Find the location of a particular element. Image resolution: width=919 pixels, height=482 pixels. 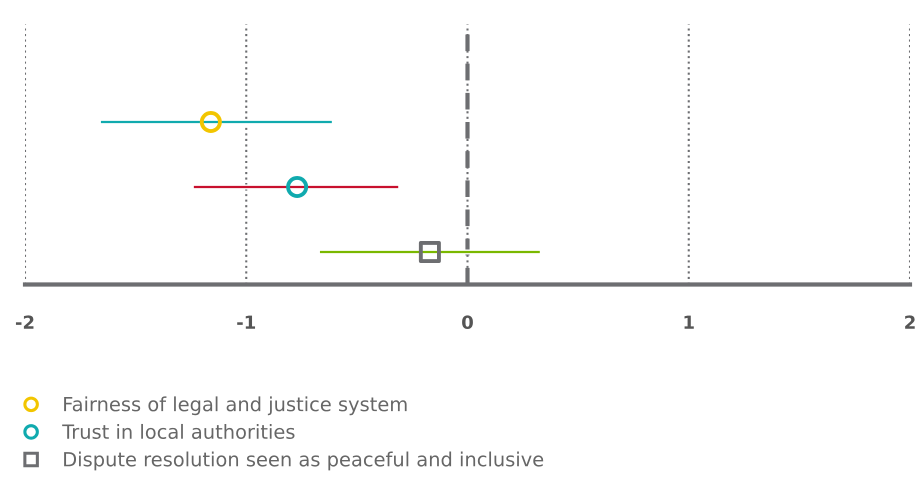

x-tick-label: 1 is located at coordinates (689, 322).